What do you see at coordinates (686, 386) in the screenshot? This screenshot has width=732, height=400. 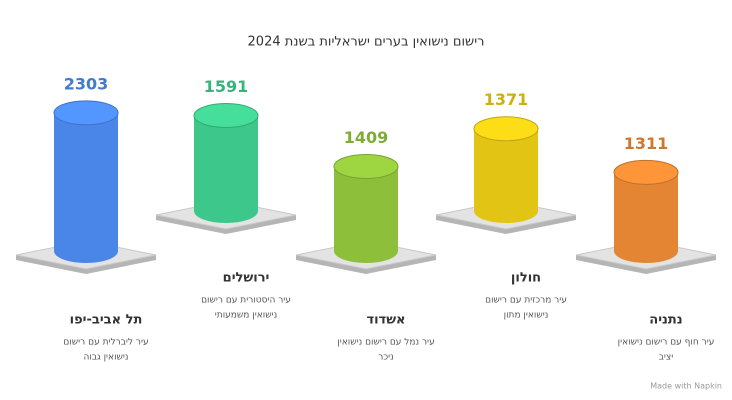 I see `footer: Made with Napkin` at bounding box center [686, 386].